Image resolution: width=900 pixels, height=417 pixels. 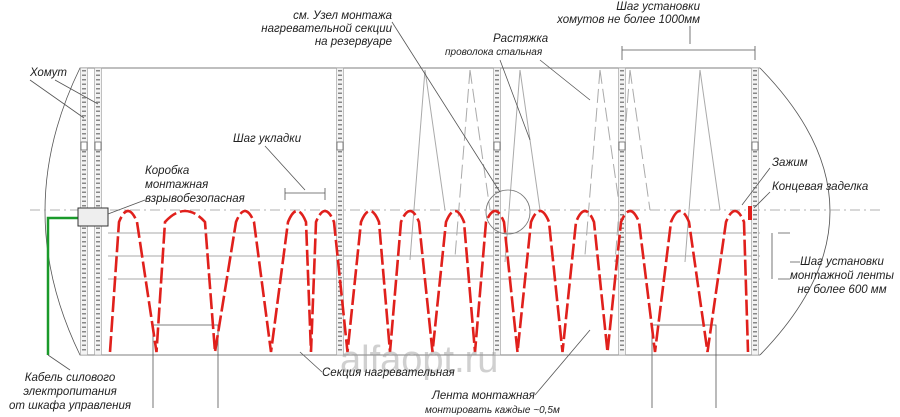 What do you see at coordinates (195, 199) in the screenshot?
I see `label: взрывобезопасная` at bounding box center [195, 199].